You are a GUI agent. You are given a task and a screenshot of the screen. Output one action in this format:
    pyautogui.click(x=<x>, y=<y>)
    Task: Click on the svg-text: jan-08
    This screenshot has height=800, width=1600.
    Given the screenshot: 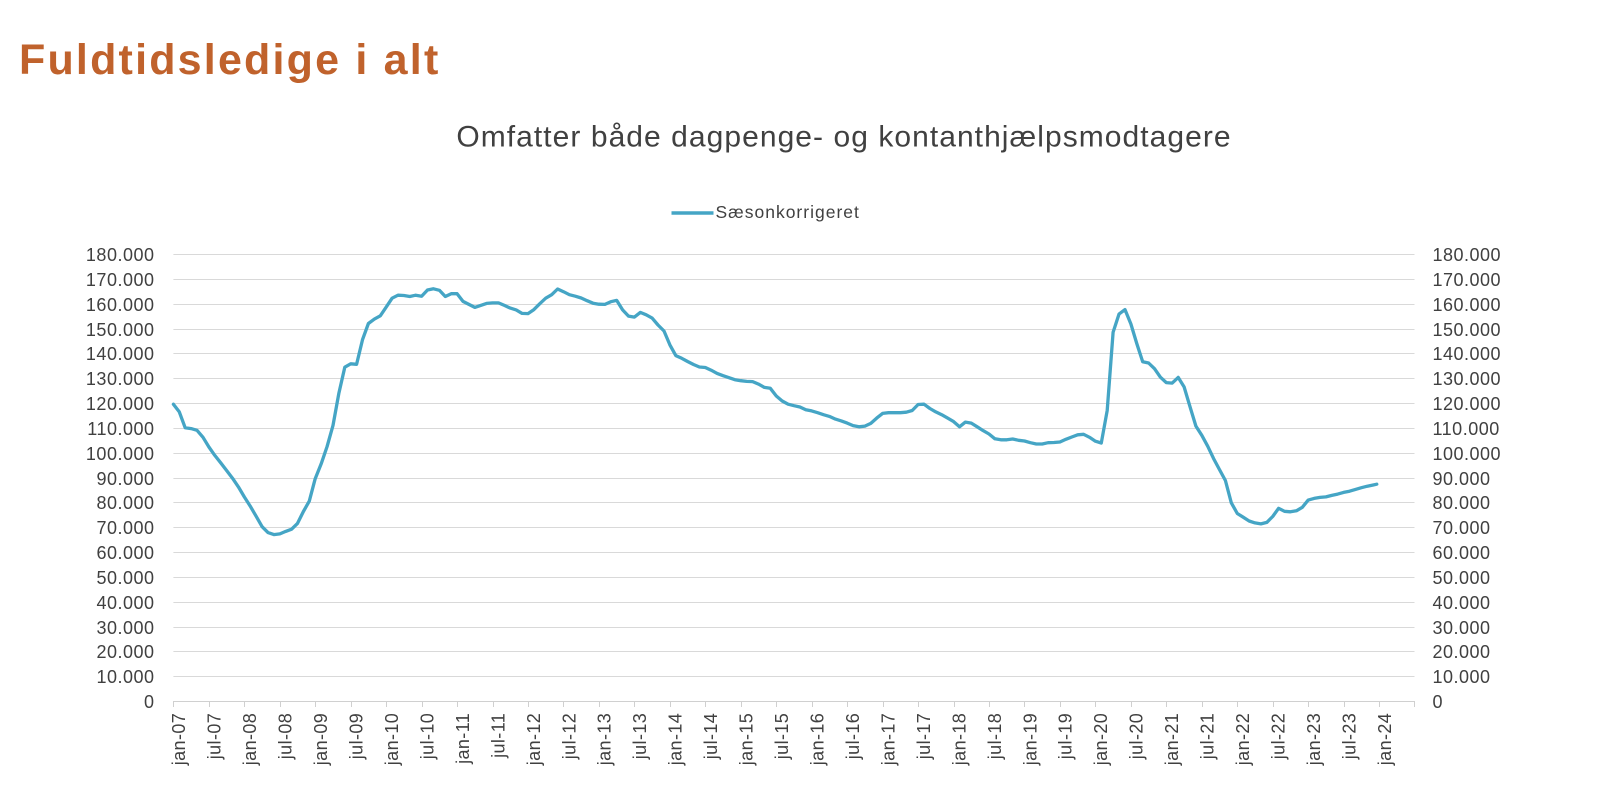 What is the action you would take?
    pyautogui.click(x=250, y=739)
    